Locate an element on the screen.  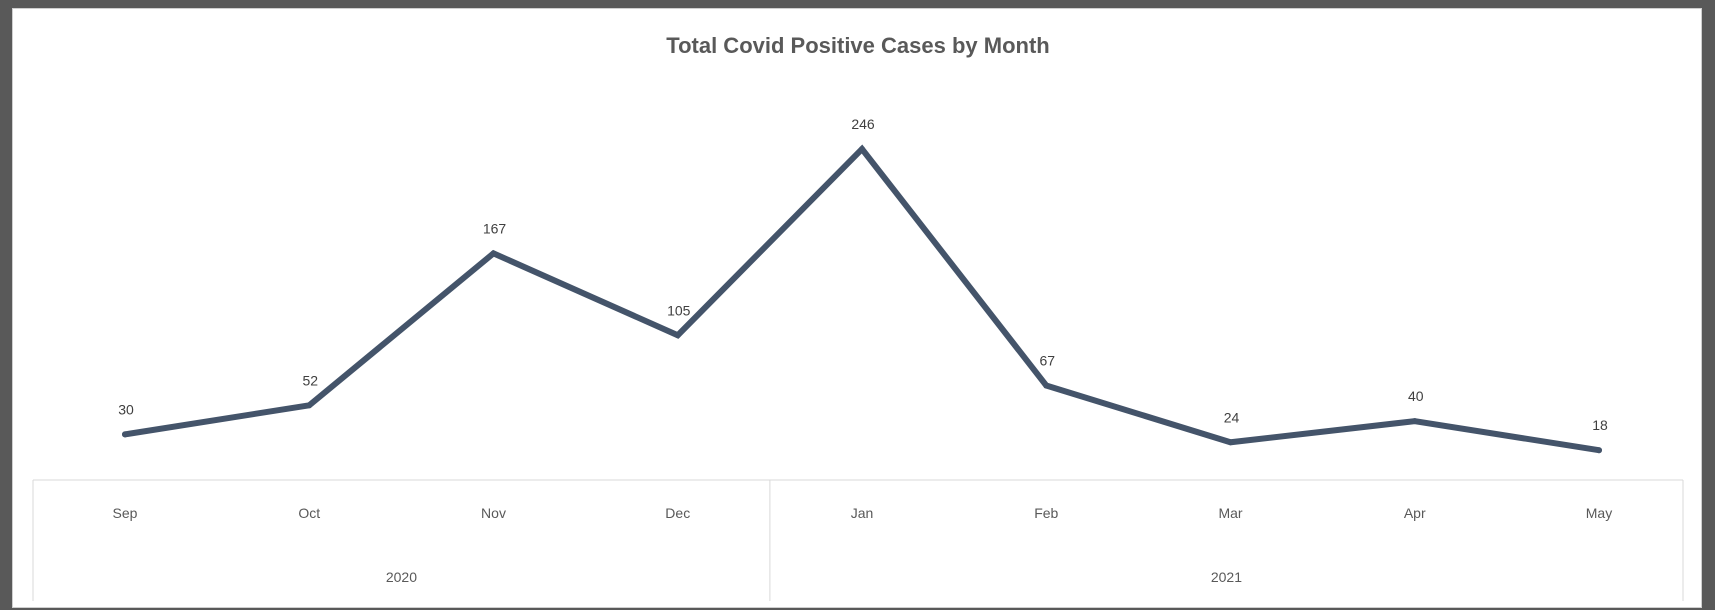
x-tick-label: Apr is located at coordinates (1415, 513).